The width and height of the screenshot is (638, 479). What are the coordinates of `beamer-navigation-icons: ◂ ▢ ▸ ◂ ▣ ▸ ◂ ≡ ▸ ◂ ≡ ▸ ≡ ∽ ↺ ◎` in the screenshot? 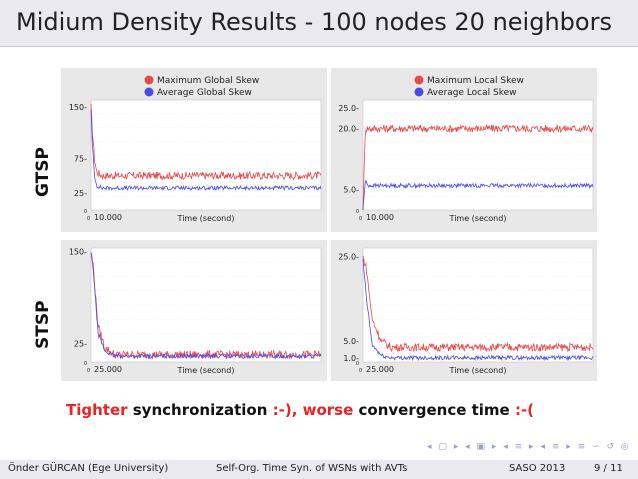 It's located at (529, 447).